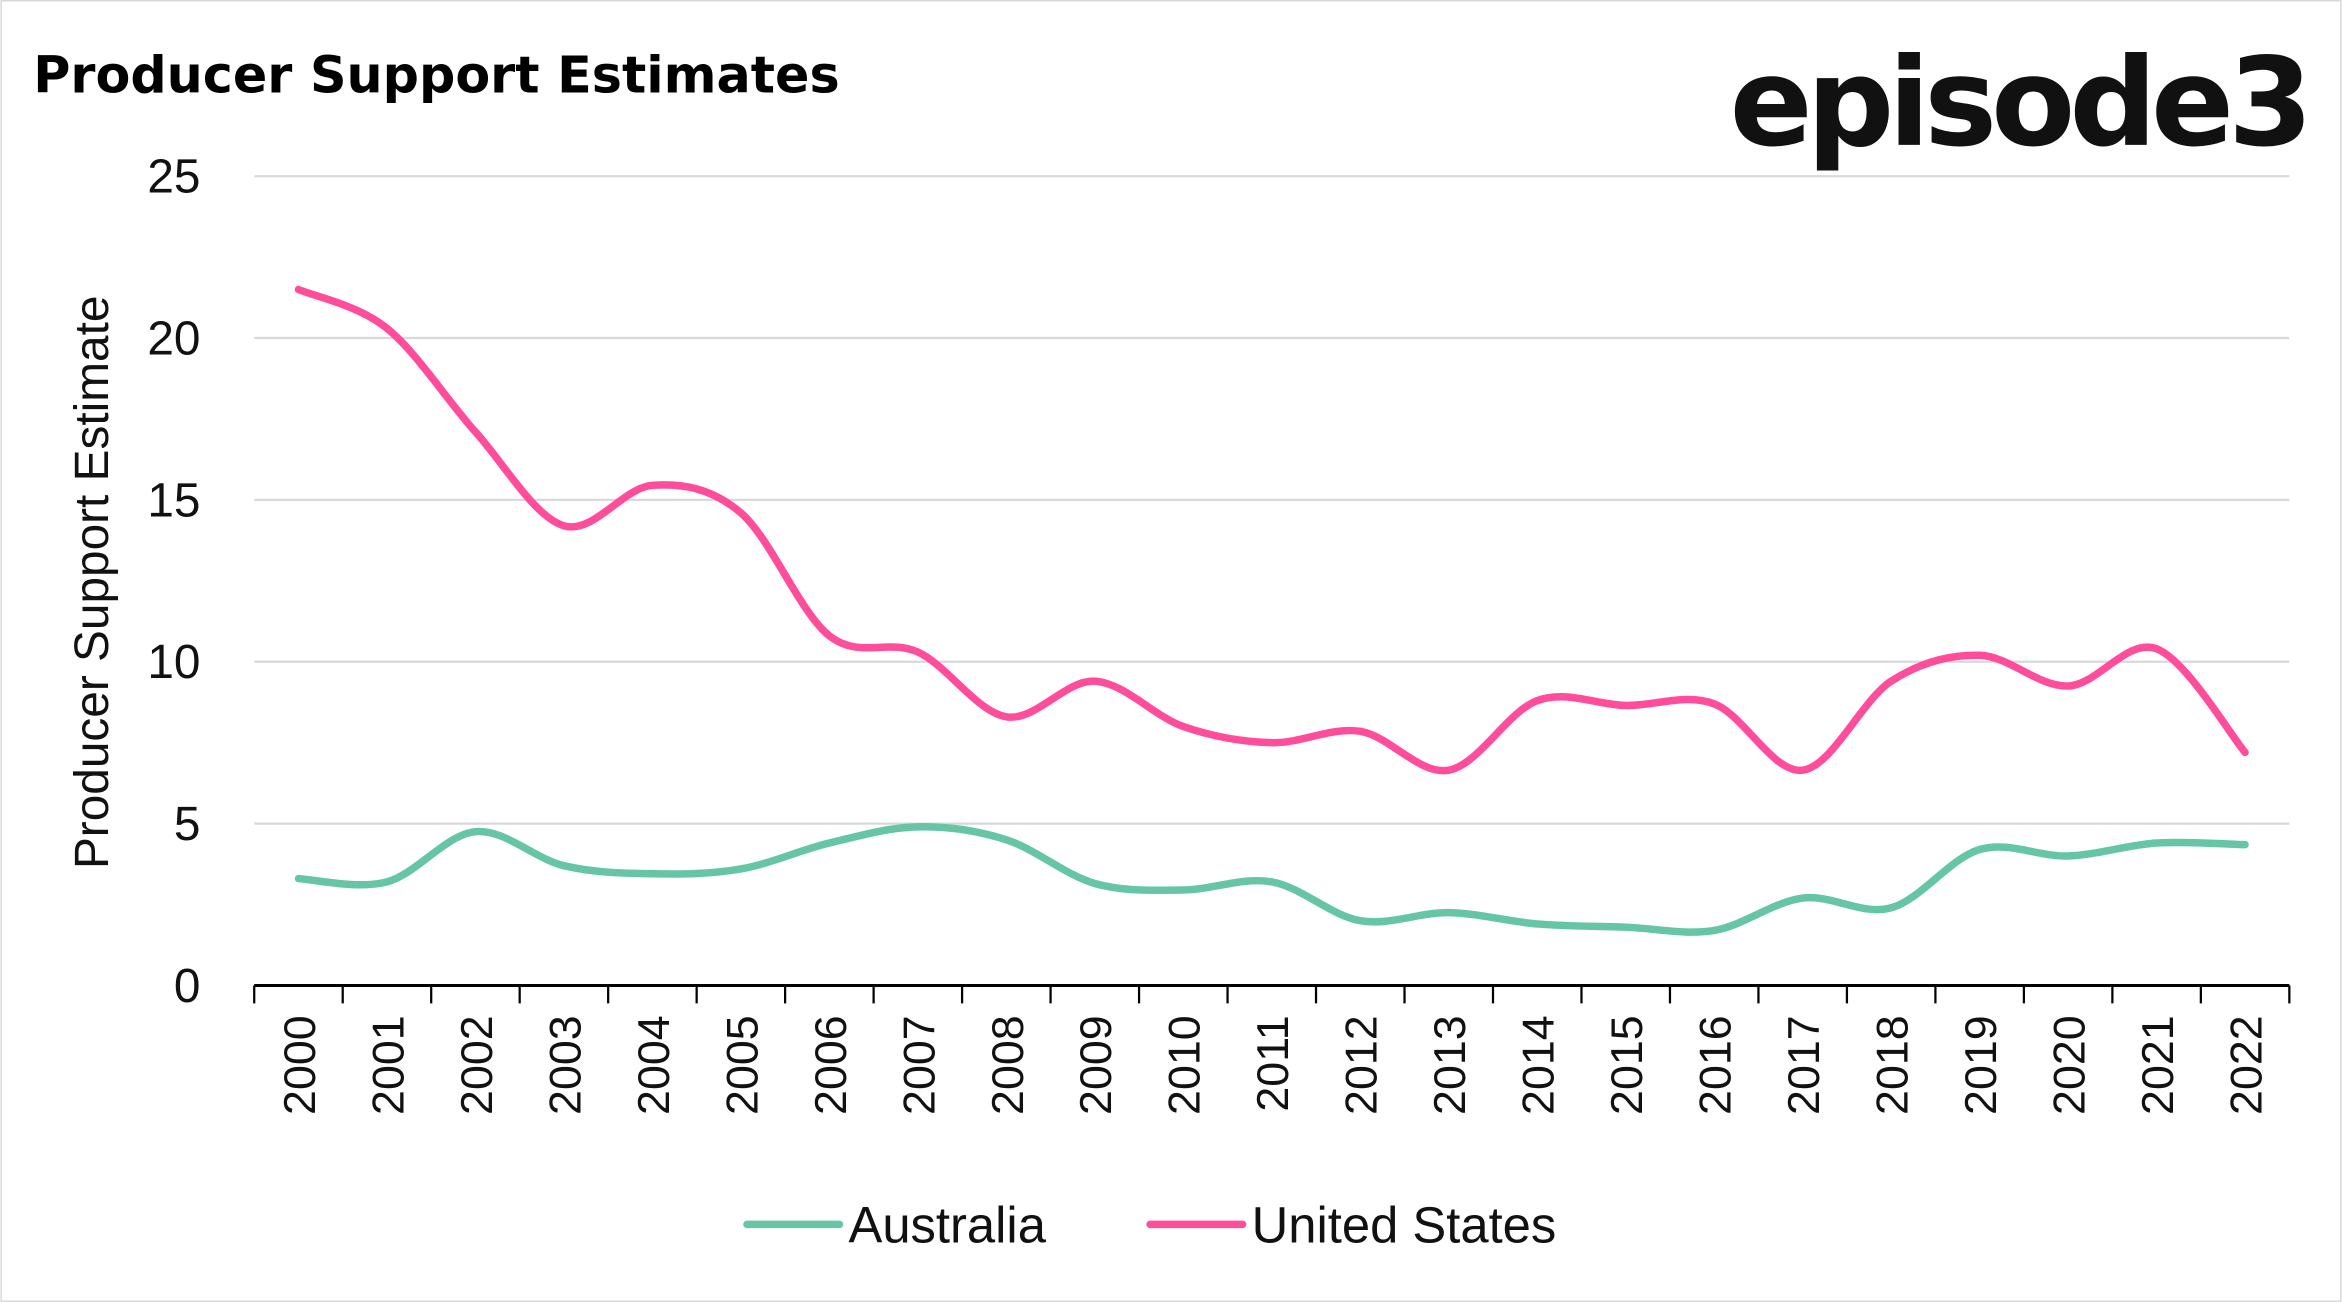 This screenshot has width=2342, height=1302. Describe the element at coordinates (1150, 1224) in the screenshot. I see `legend: Australia United States` at that location.